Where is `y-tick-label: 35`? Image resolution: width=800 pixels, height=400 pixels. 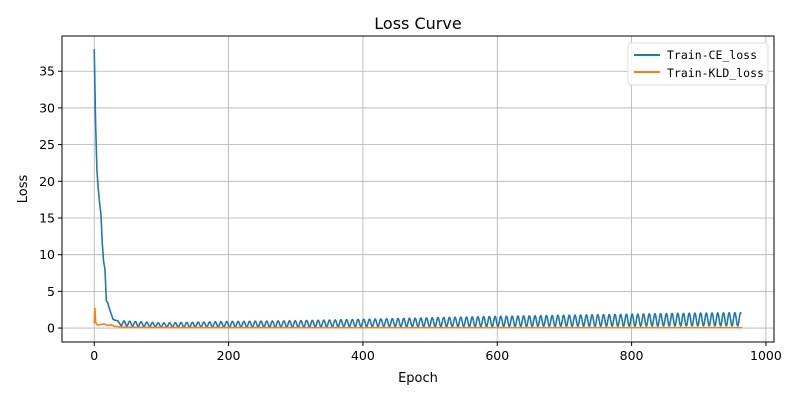
y-tick-label: 35 is located at coordinates (47, 71).